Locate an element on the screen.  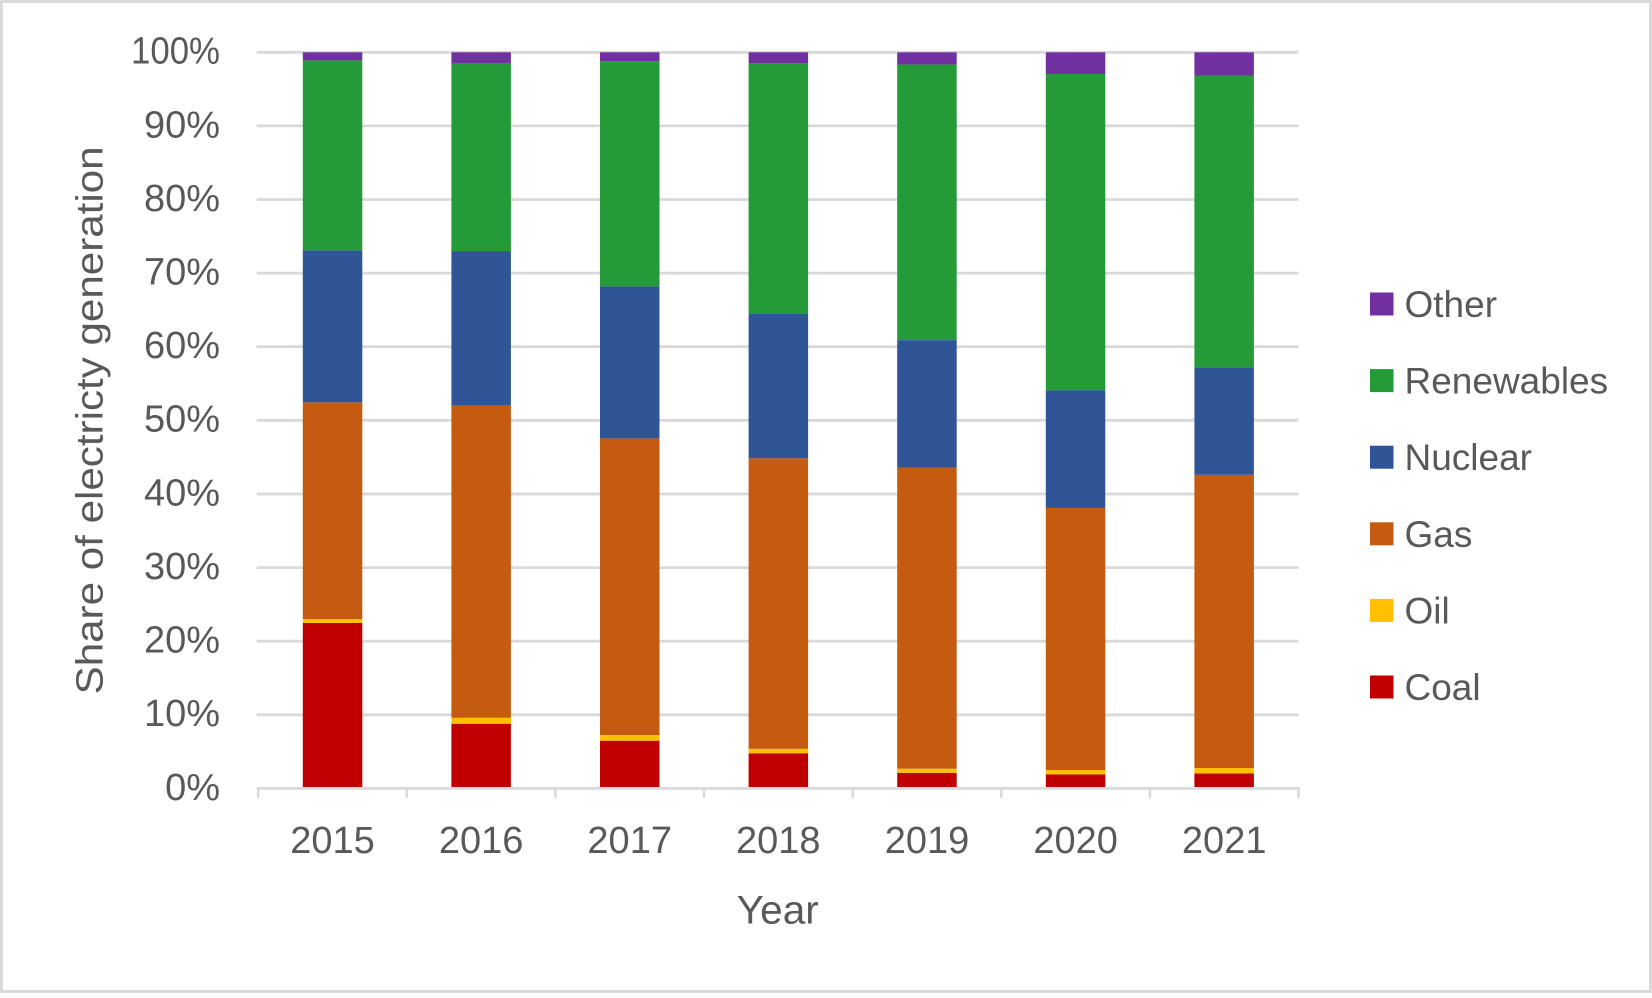
svg-text: Year is located at coordinates (778, 910).